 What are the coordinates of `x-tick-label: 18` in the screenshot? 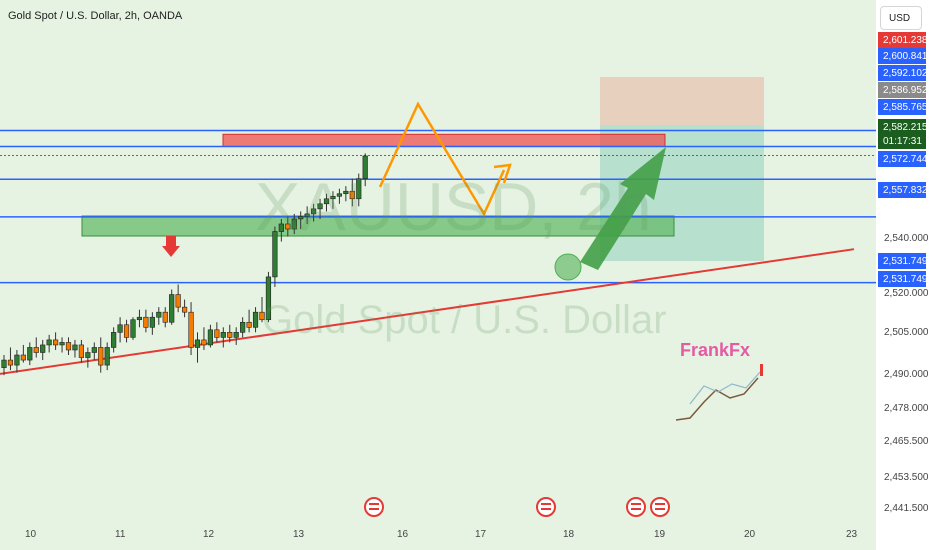 It's located at (569, 534).